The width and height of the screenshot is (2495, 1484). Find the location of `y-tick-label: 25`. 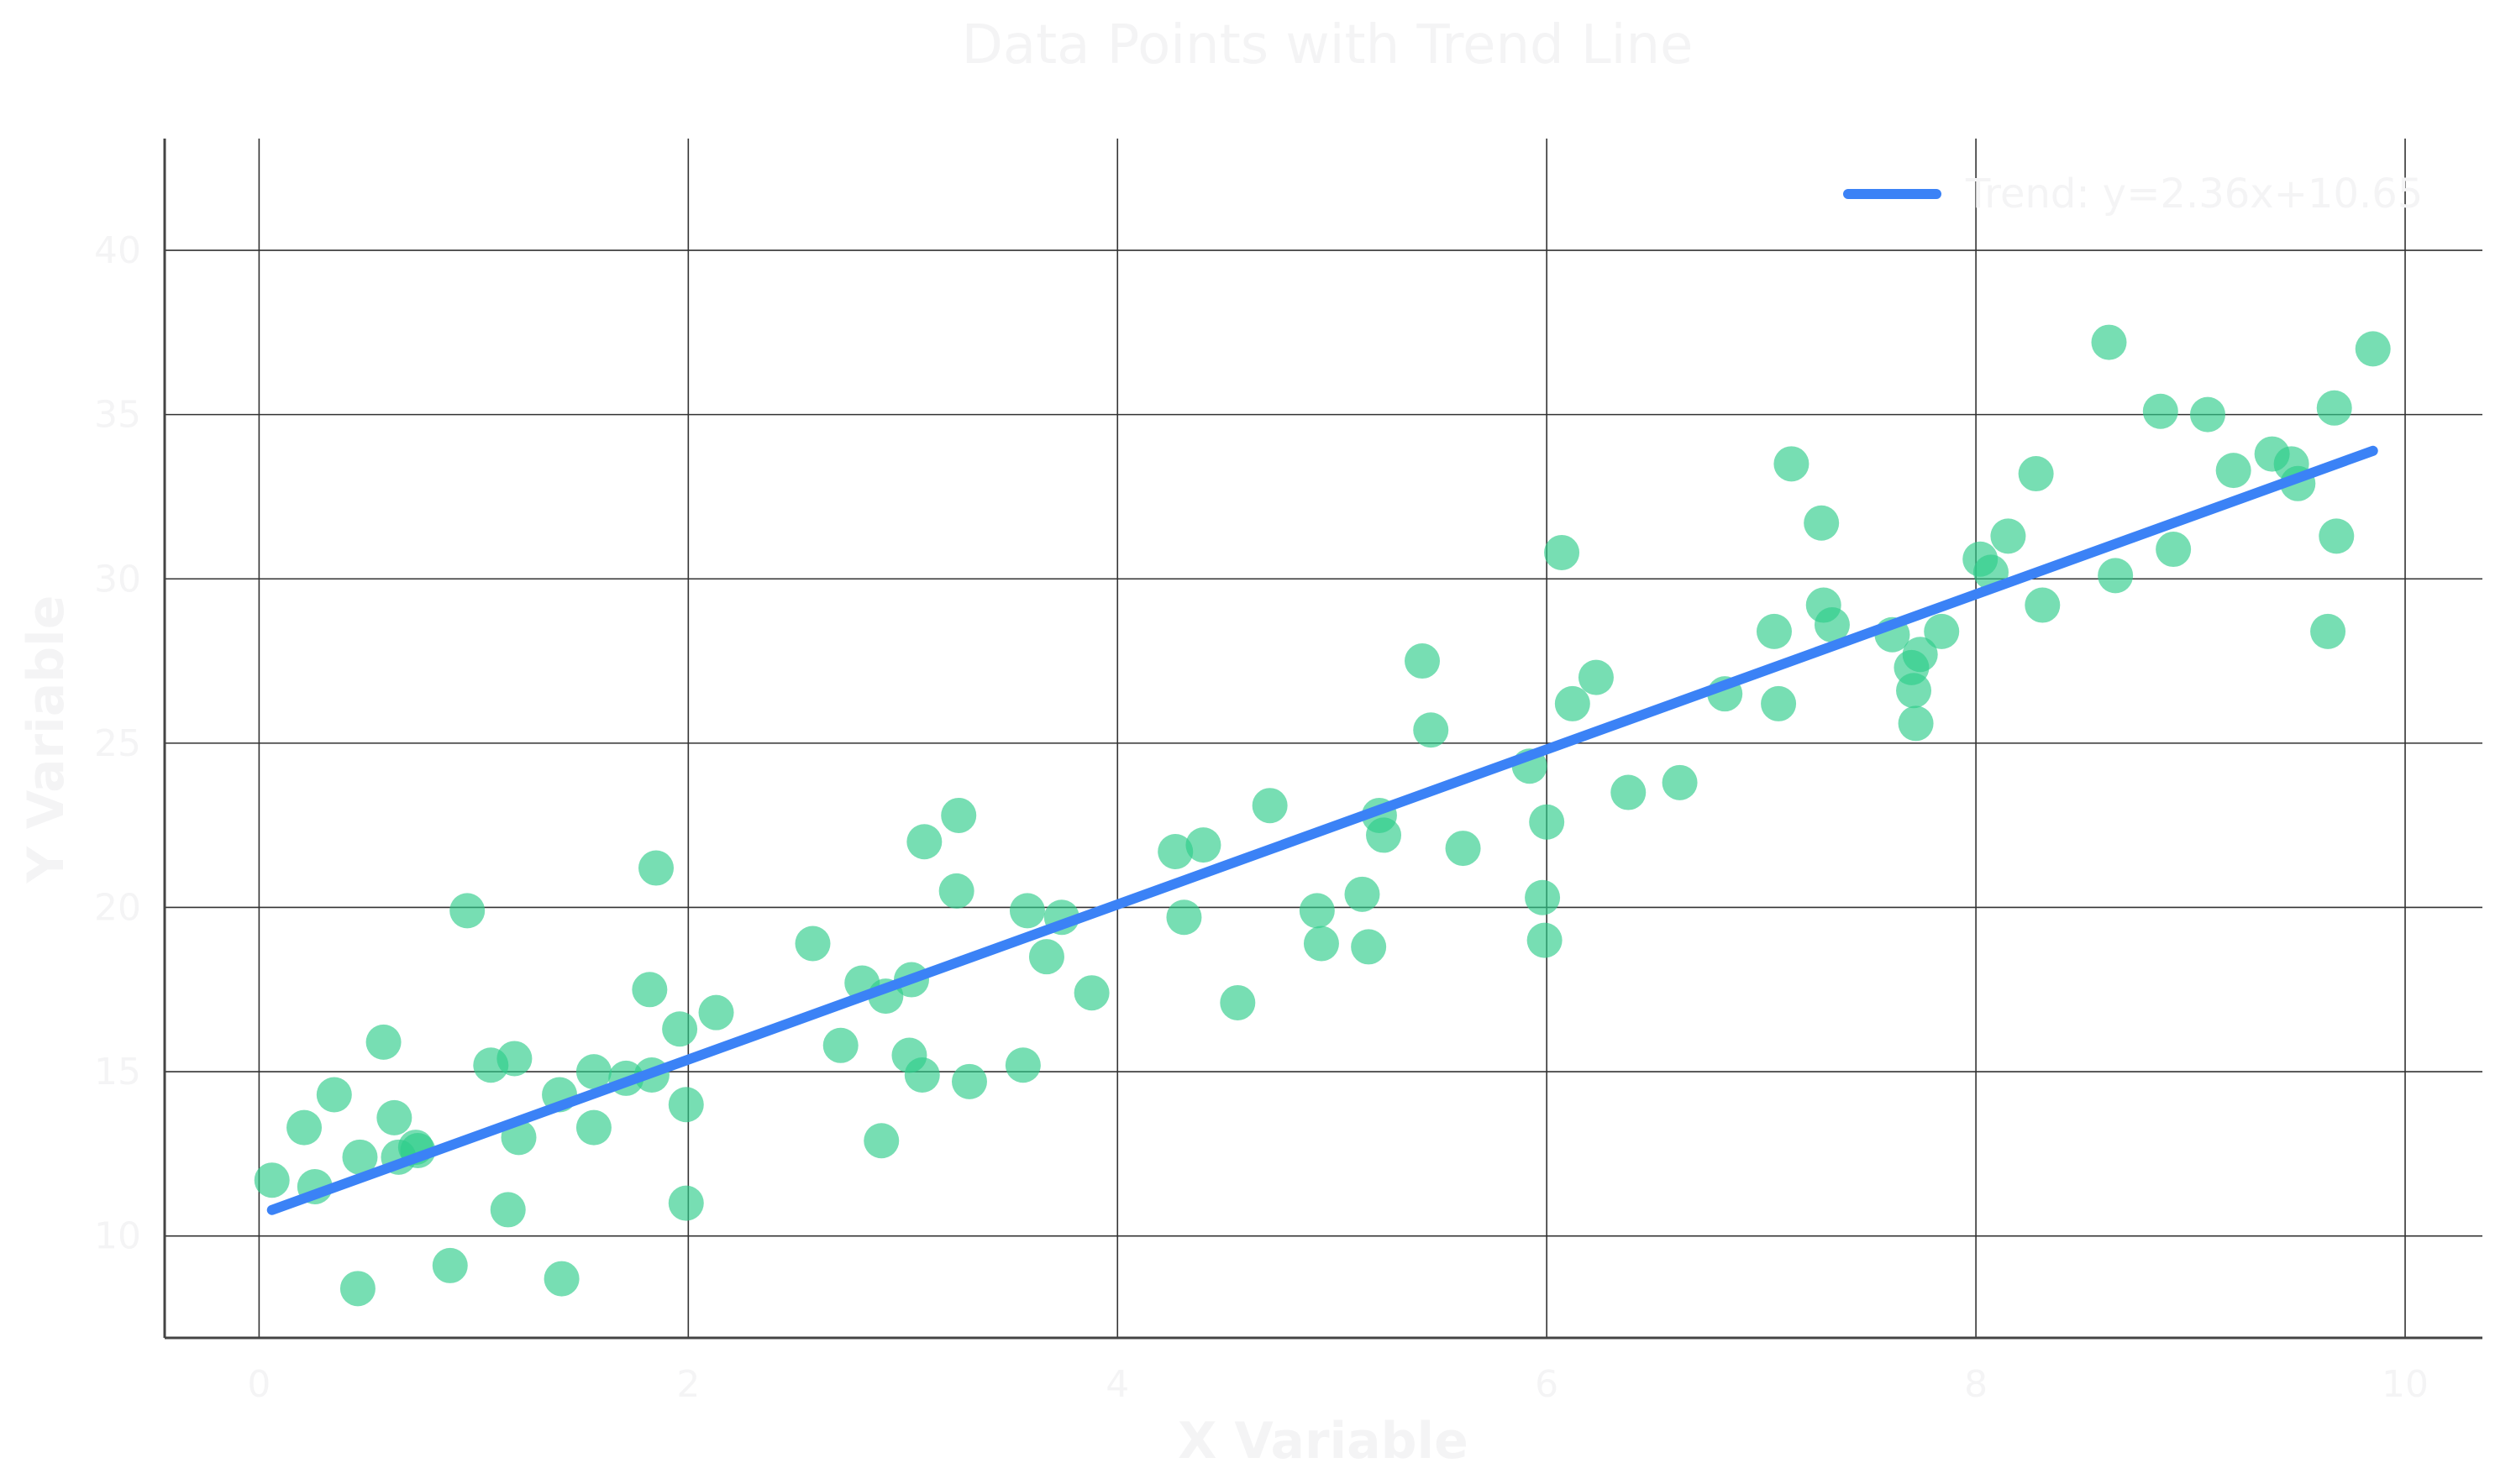

y-tick-label: 25 is located at coordinates (118, 744).